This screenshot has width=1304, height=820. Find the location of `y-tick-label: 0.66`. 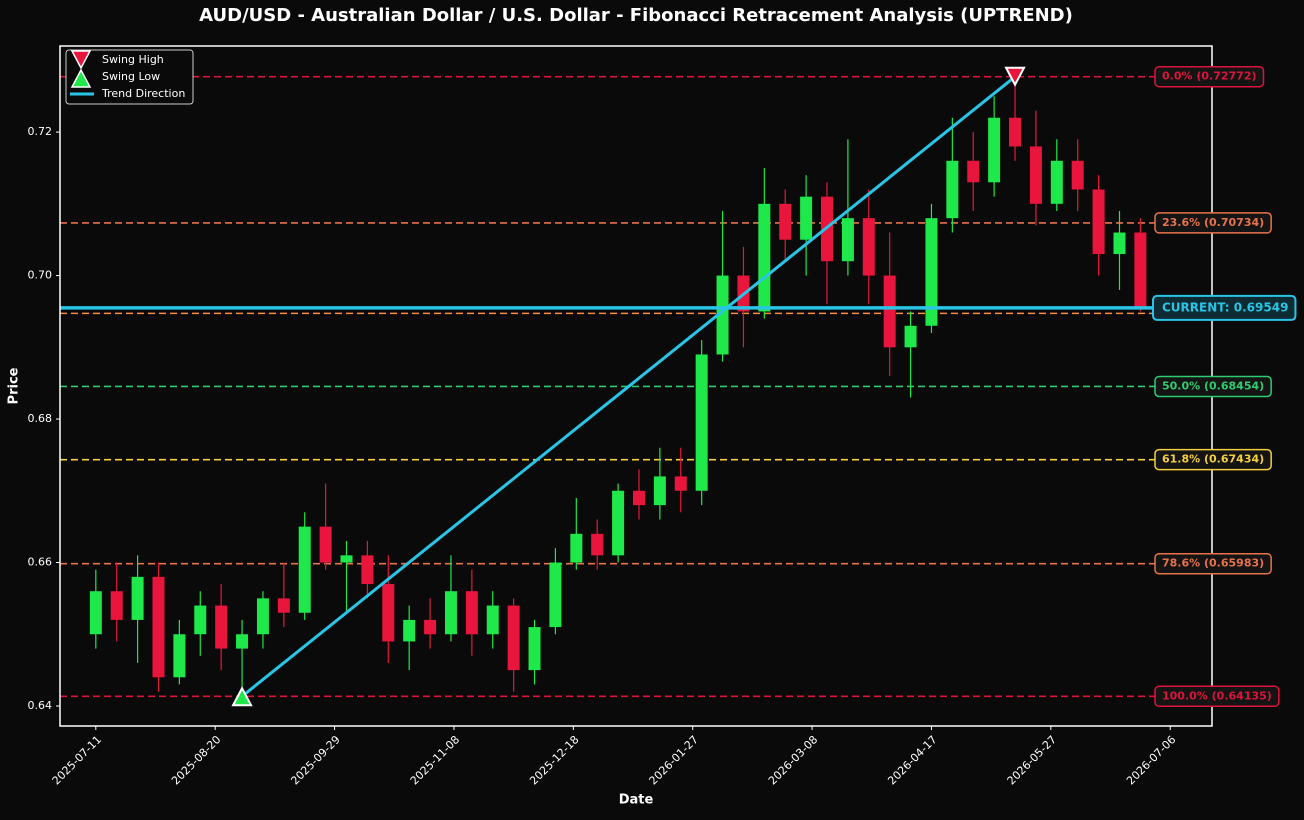

y-tick-label: 0.66 is located at coordinates (40, 562).